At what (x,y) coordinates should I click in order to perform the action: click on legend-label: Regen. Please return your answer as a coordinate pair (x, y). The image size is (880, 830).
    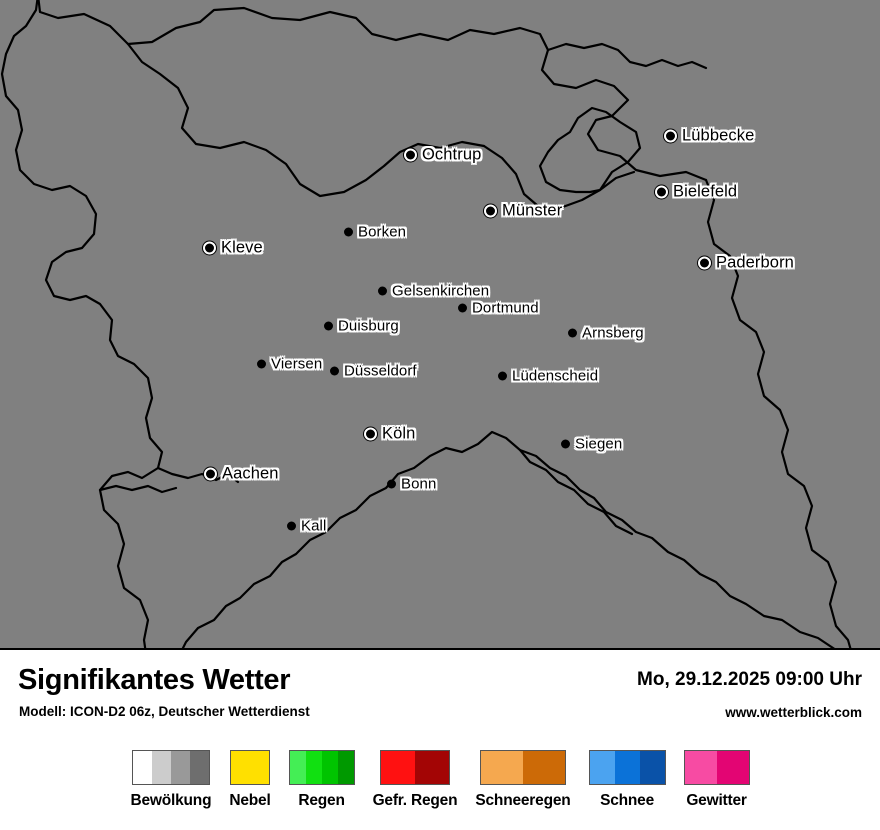
    Looking at the image, I should click on (321, 800).